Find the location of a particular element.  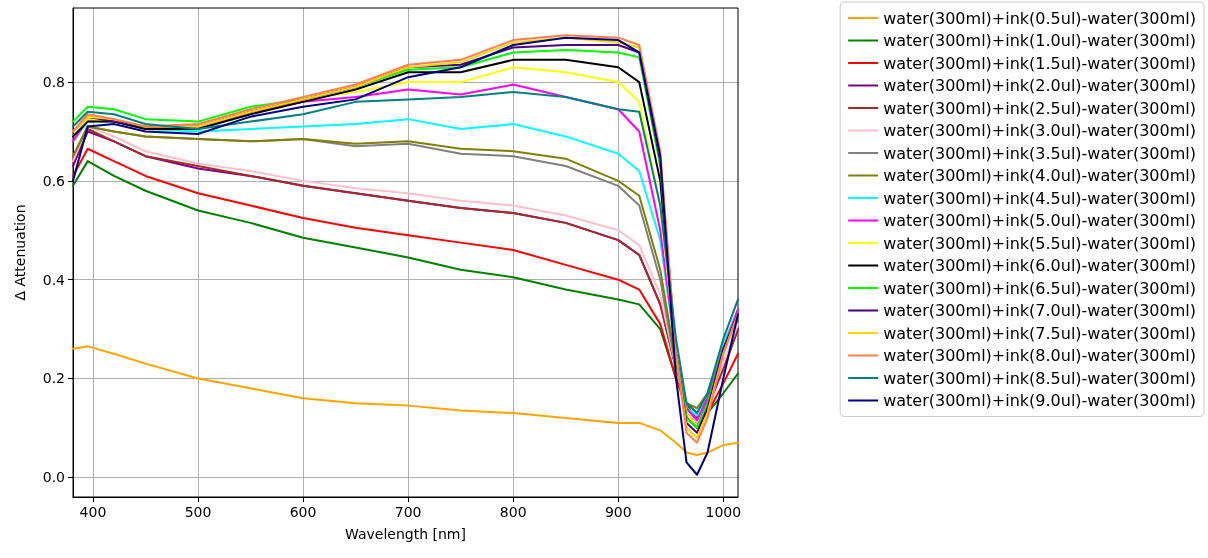

legend-label: water(300ml)+ink(8.0ul)-water(300ml) is located at coordinates (1039, 355).